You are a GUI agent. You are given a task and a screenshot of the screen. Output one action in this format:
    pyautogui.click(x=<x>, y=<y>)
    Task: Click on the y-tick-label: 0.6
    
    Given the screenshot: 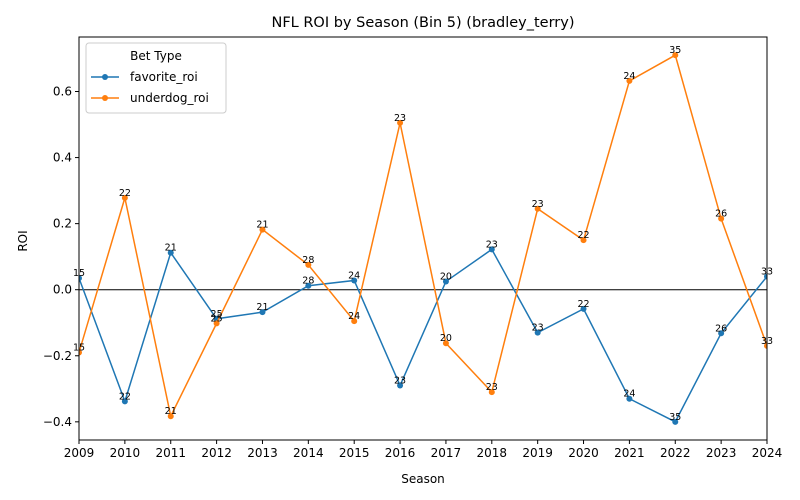 What is the action you would take?
    pyautogui.click(x=62, y=92)
    